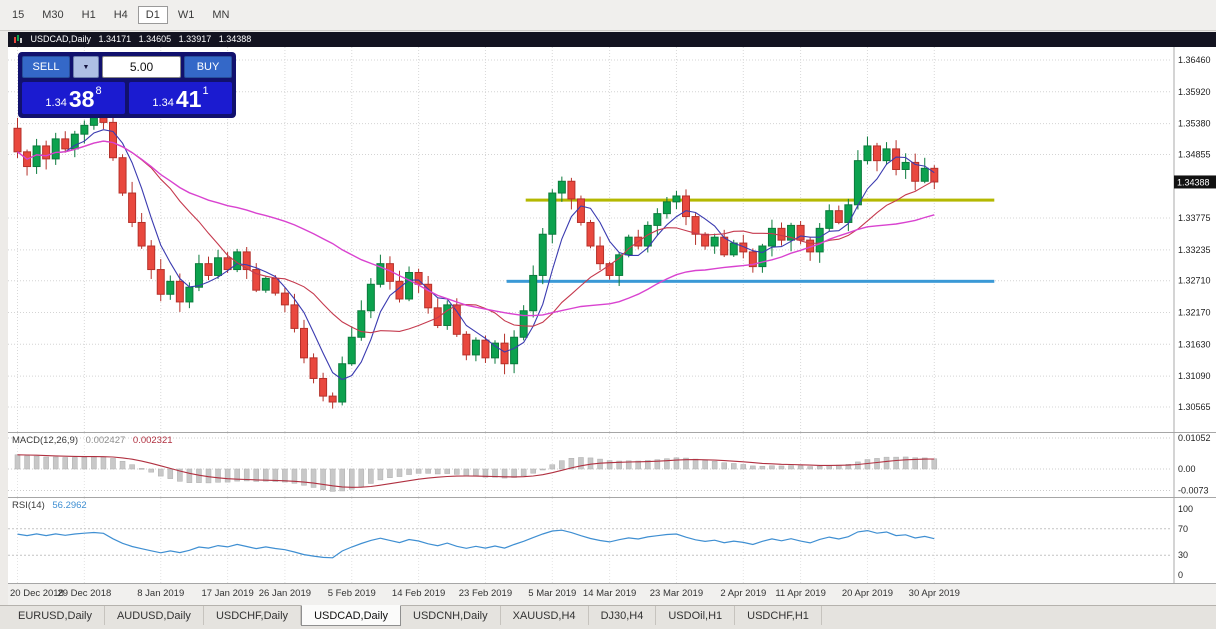  Describe the element at coordinates (28, 505) in the screenshot. I see `rsi-name: RSI(14)` at that location.